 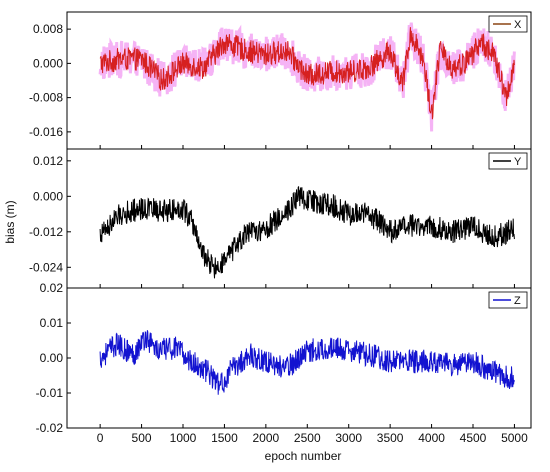 I want to click on legend-label: X, so click(x=518, y=25).